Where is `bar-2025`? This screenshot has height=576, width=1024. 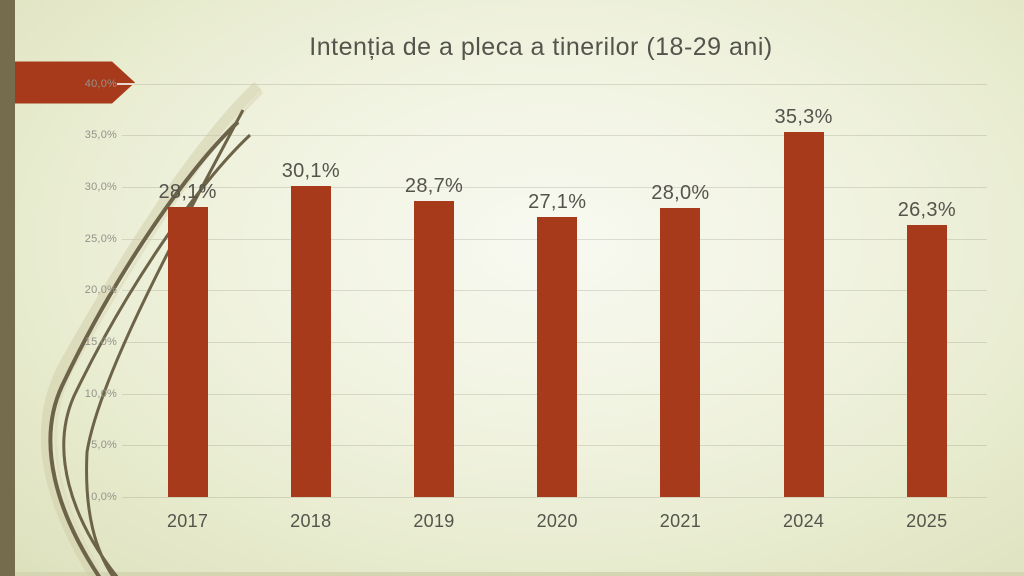
bar-2025 is located at coordinates (926, 361).